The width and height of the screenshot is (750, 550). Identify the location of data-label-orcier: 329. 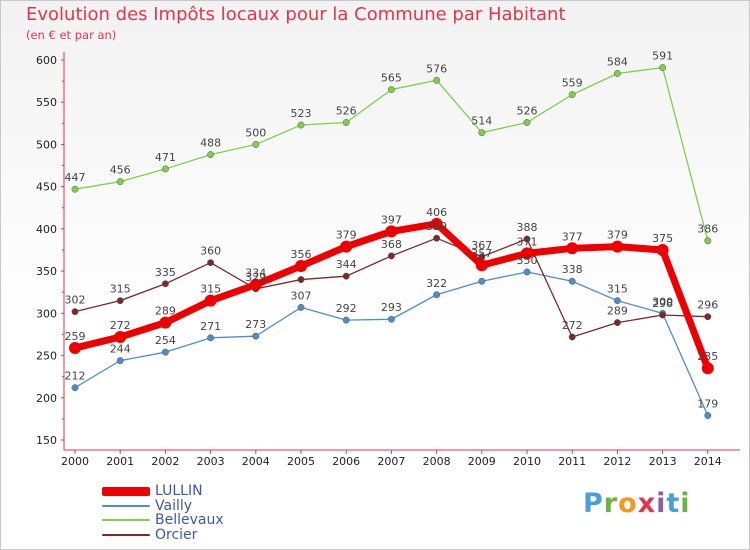
(255, 277).